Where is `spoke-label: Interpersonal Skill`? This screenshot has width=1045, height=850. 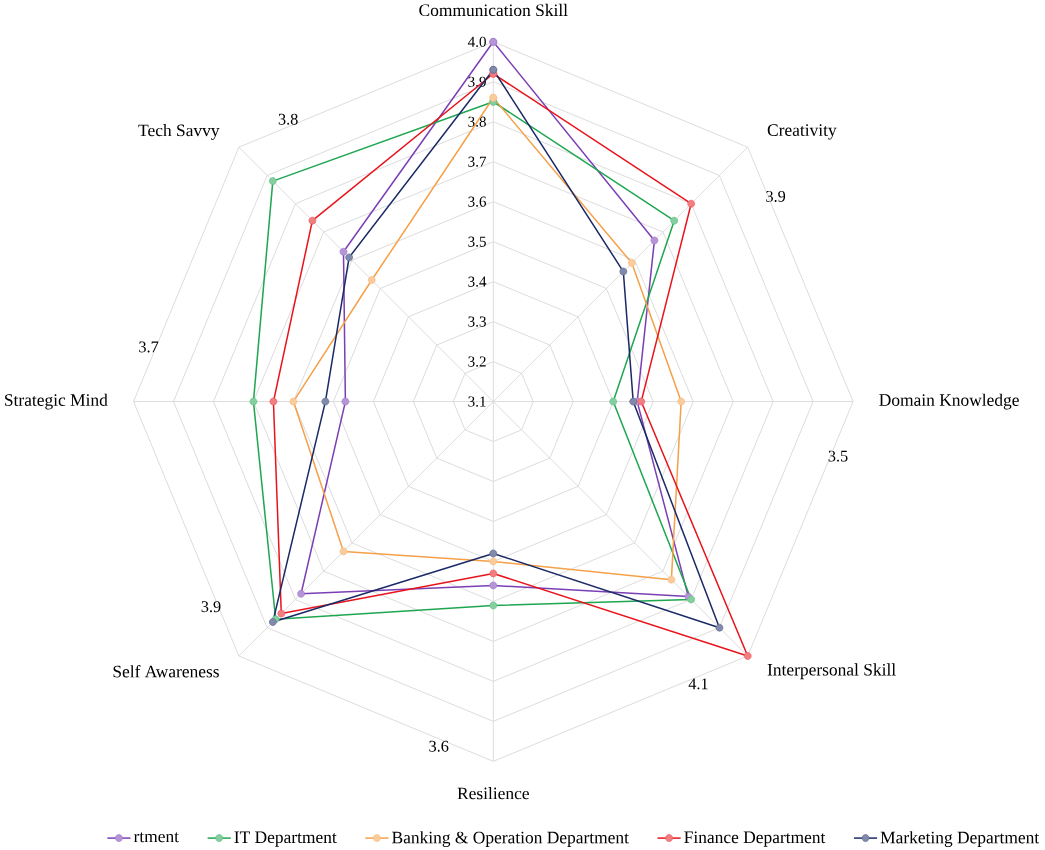
spoke-label: Interpersonal Skill is located at coordinates (831, 671).